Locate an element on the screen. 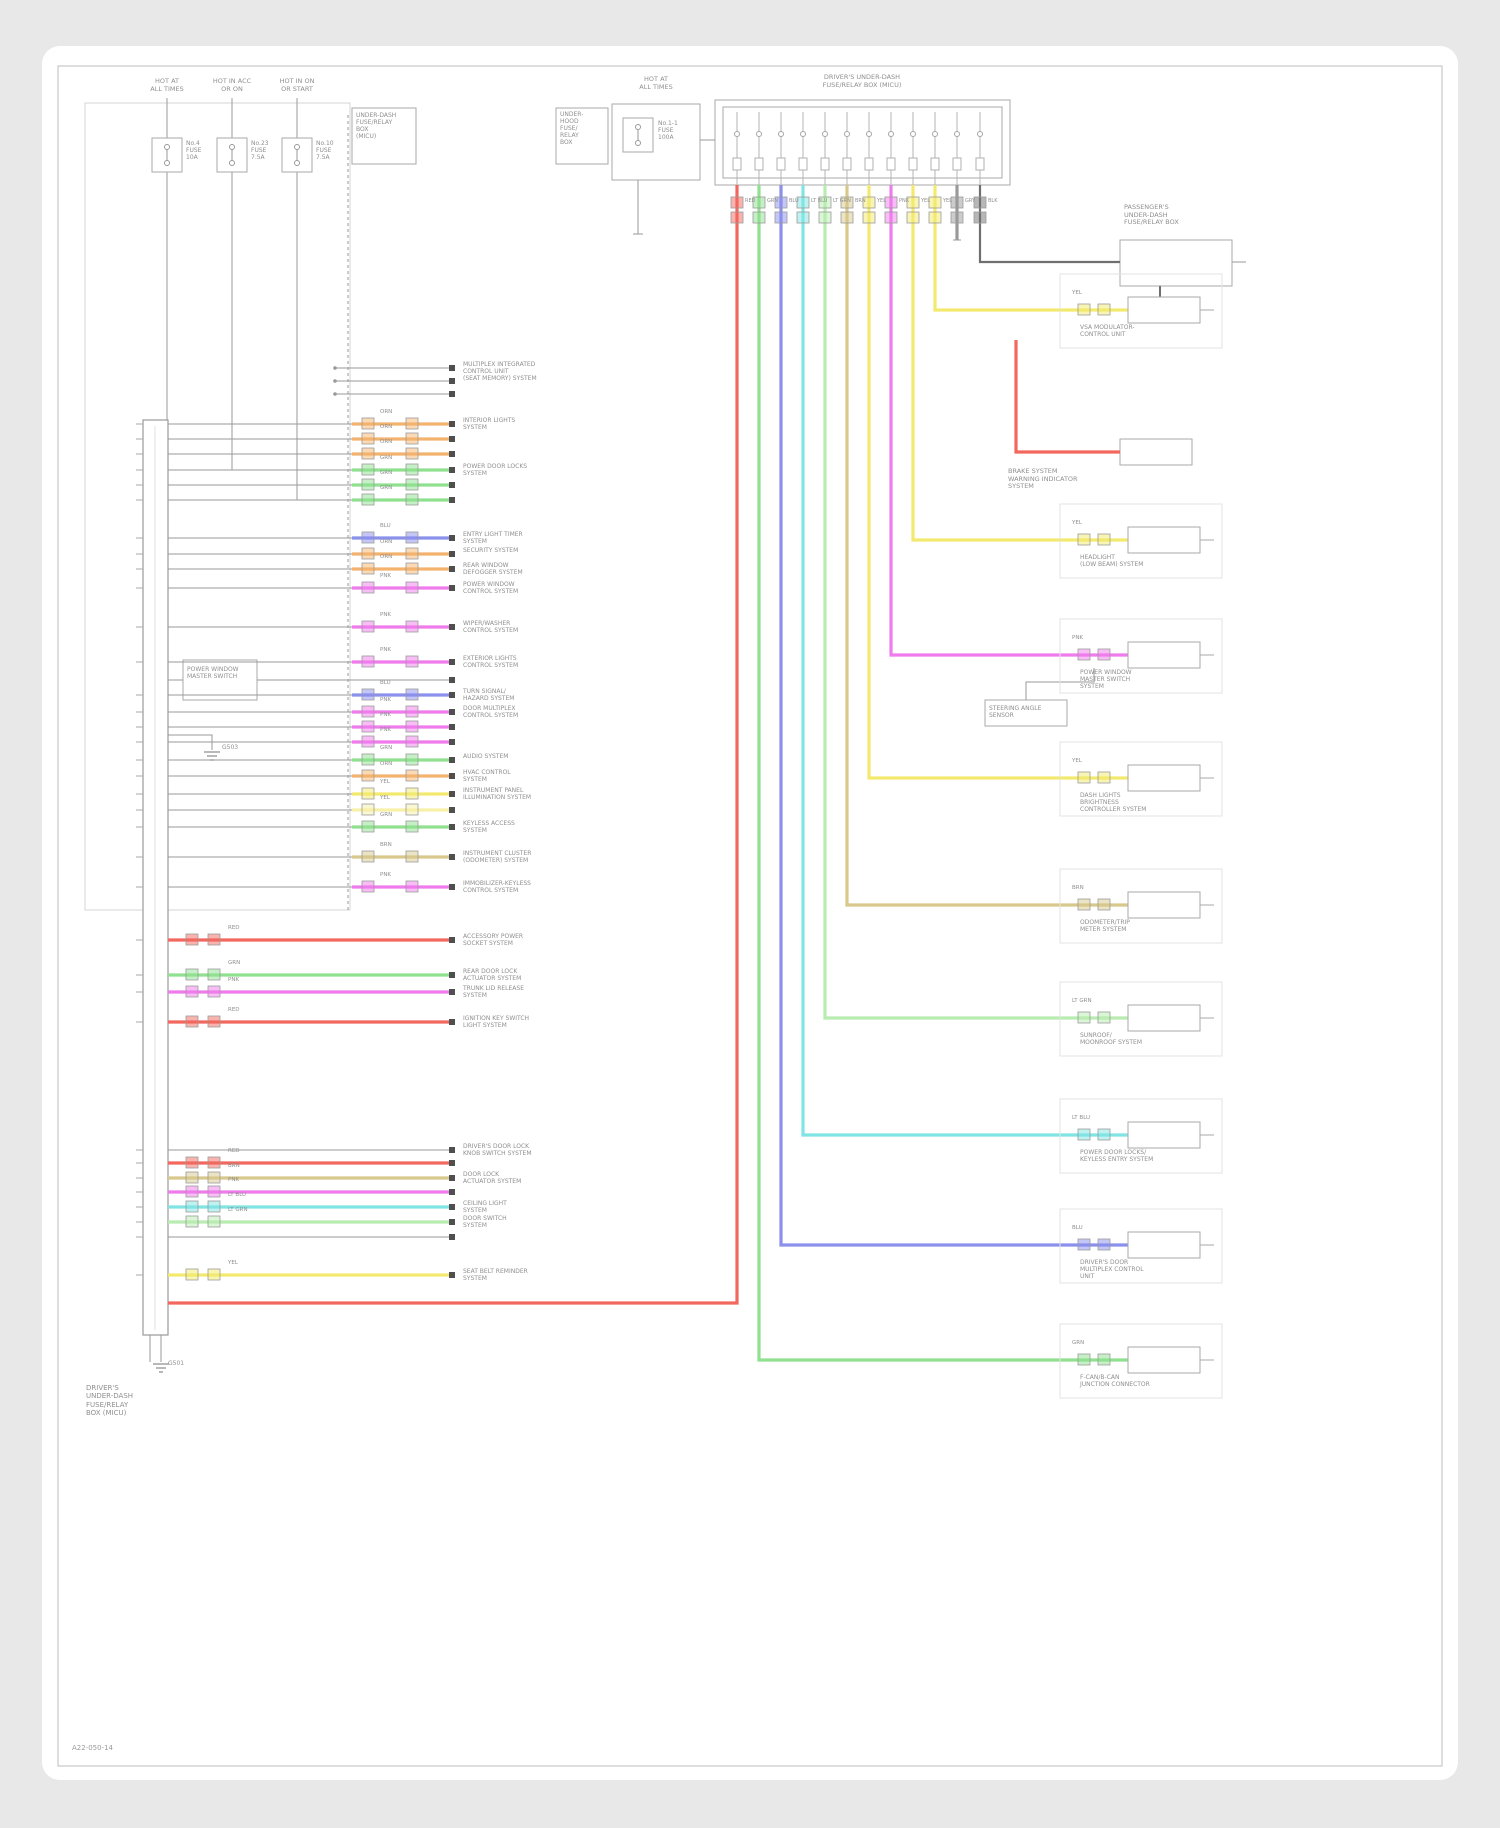 The image size is (1500, 1828). steering-sensor-box is located at coordinates (1026, 713).